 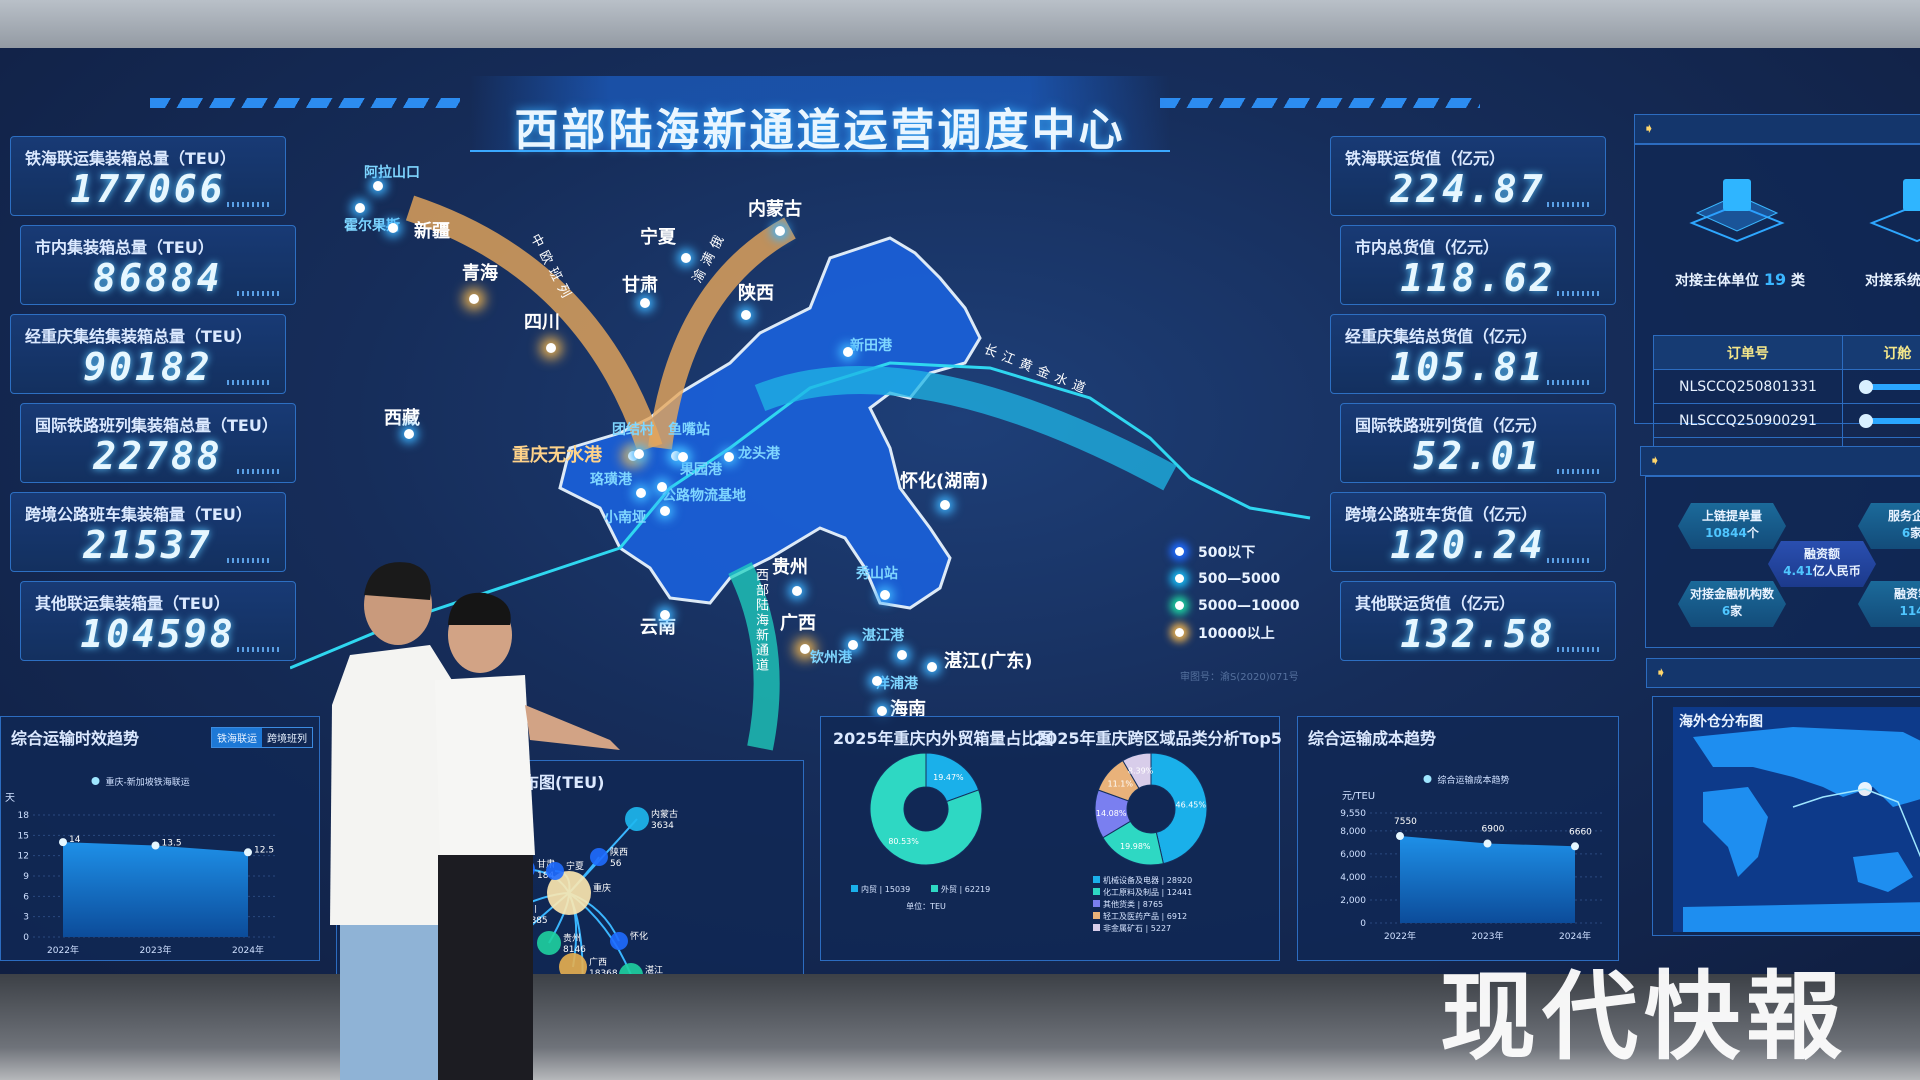 What do you see at coordinates (158, 278) in the screenshot?
I see `kpi-value: 86884` at bounding box center [158, 278].